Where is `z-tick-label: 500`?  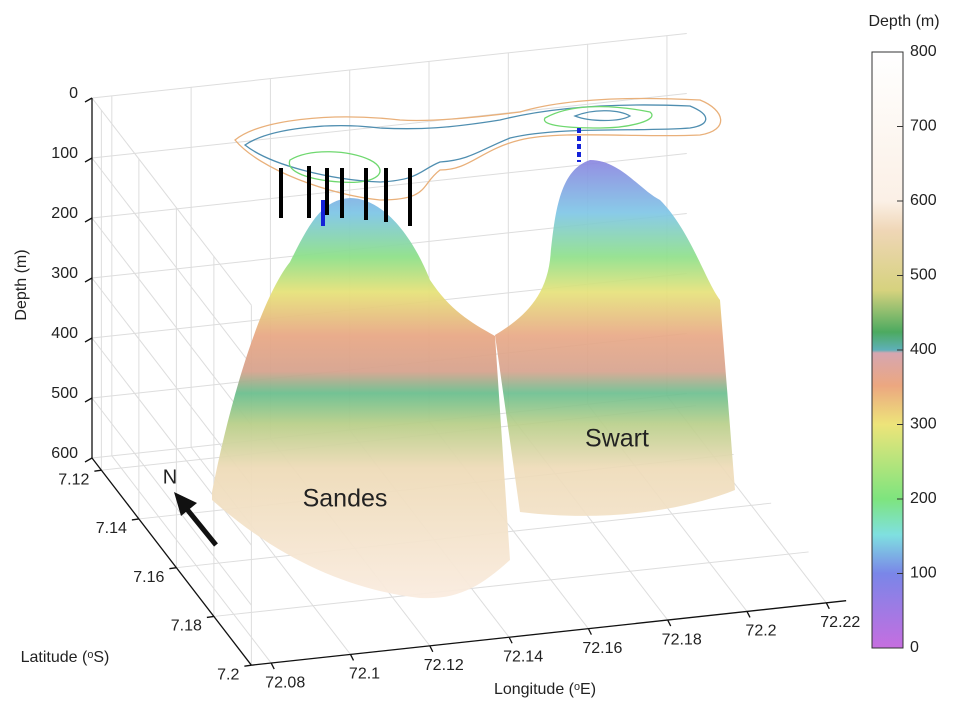
z-tick-label: 500 is located at coordinates (64, 393).